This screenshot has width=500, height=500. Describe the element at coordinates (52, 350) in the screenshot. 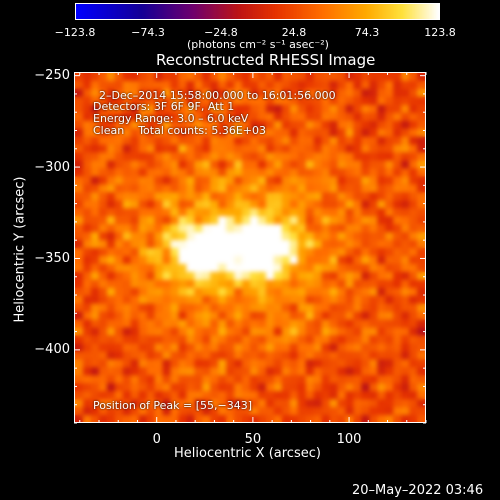

I see `y-tick-label: −400` at that location.